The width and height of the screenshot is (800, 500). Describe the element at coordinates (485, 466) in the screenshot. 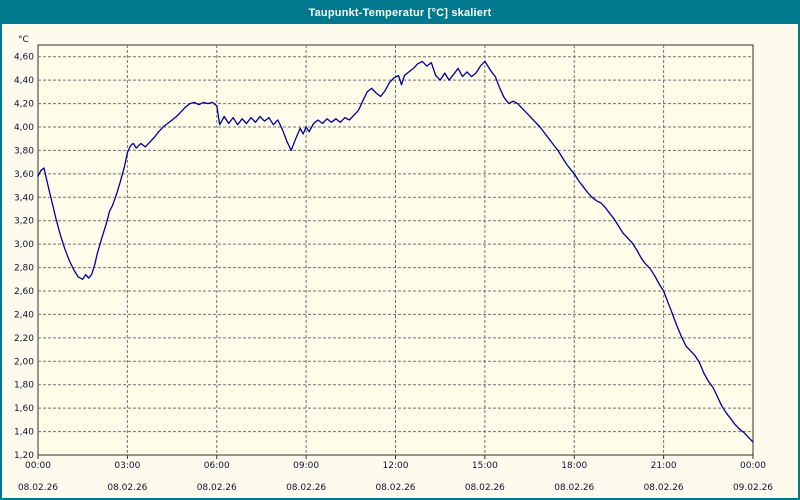

I see `x-axis-time-label: 15:00` at that location.